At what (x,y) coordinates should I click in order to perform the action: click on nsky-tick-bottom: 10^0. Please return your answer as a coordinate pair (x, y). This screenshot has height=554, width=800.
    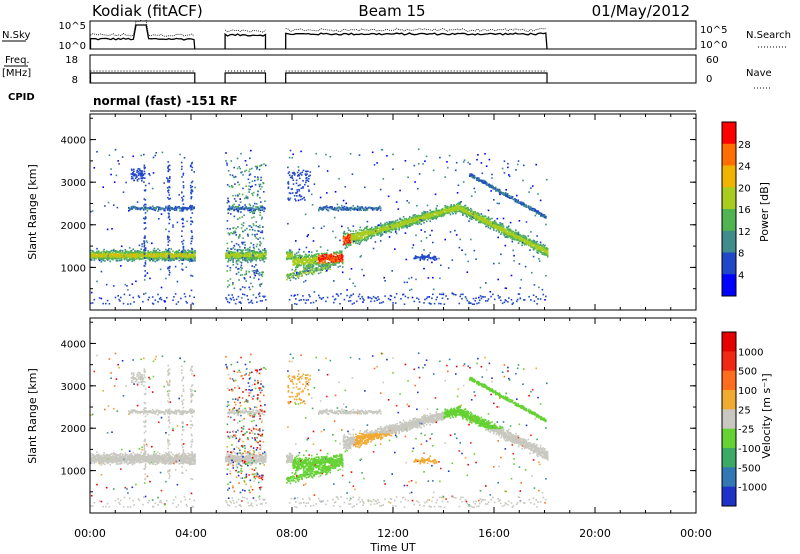
    Looking at the image, I should click on (72, 46).